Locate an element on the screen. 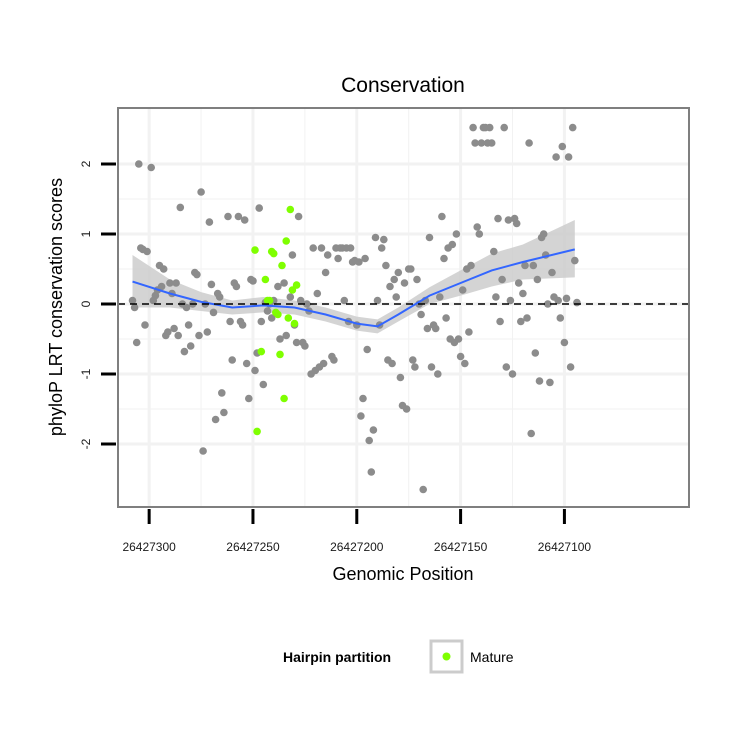  legend-label-mature: Mature is located at coordinates (492, 657).